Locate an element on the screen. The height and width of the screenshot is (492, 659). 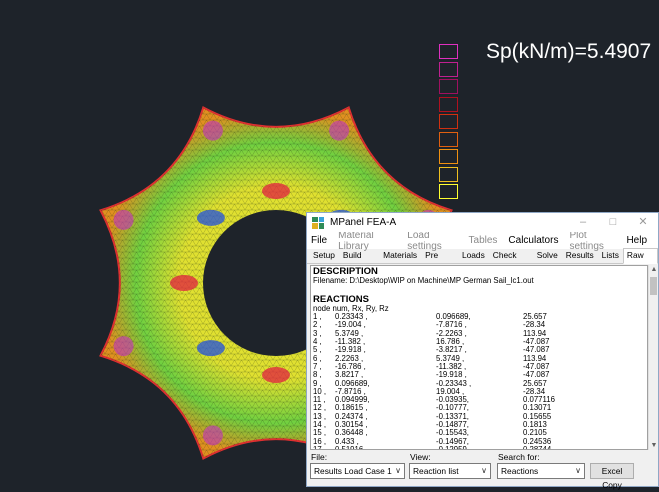
table-cell: 19.004 , is located at coordinates (450, 391).